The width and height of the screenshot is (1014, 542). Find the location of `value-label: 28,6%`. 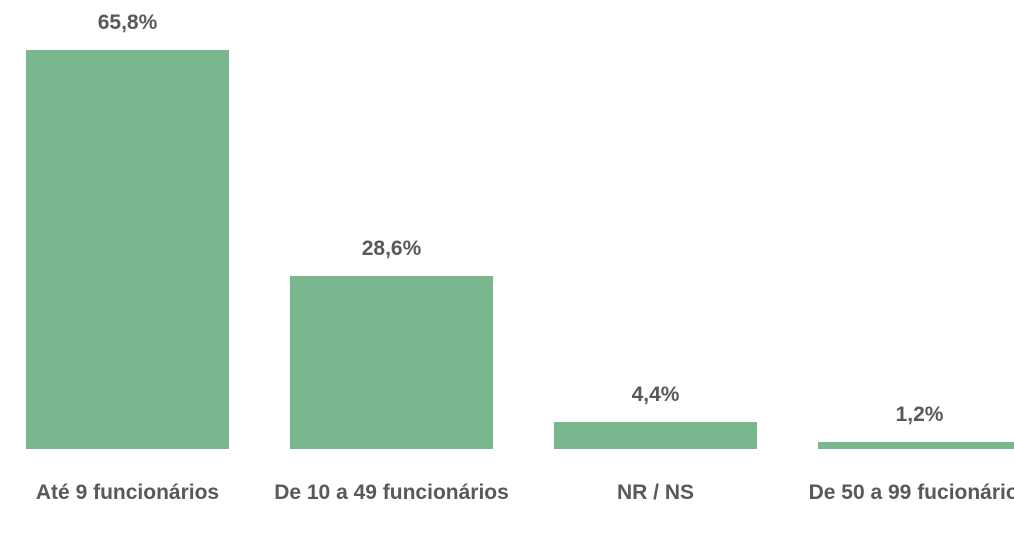

value-label: 28,6% is located at coordinates (391, 248).